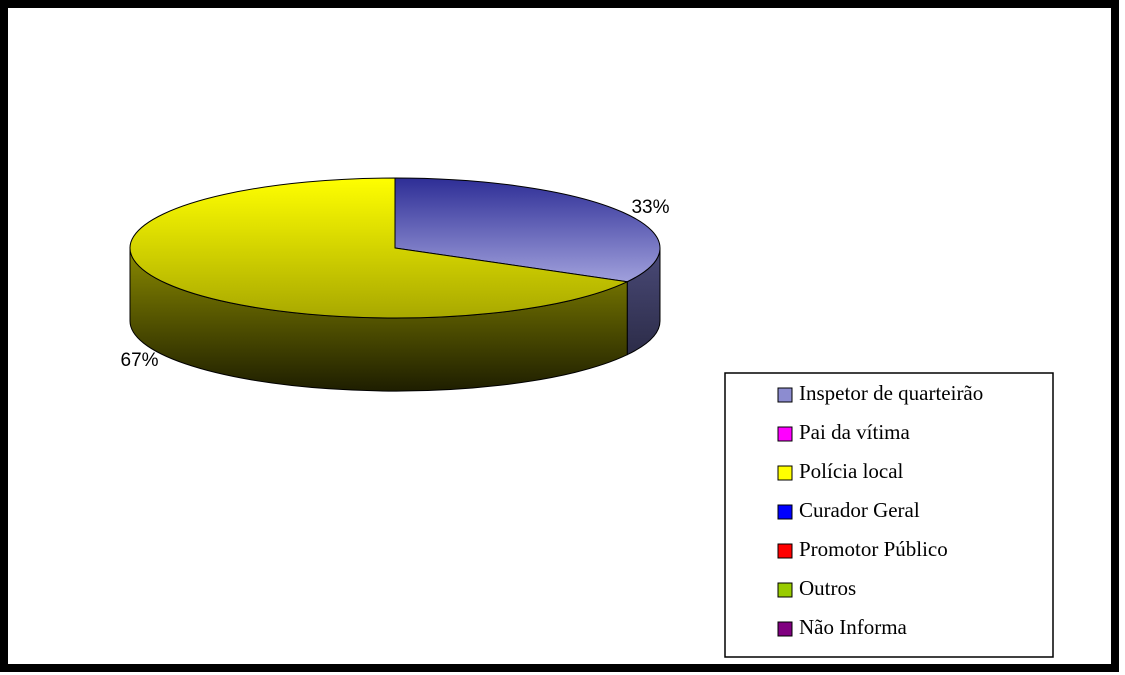 The width and height of the screenshot is (1125, 675). What do you see at coordinates (827, 588) in the screenshot?
I see `legend-label: Outros` at bounding box center [827, 588].